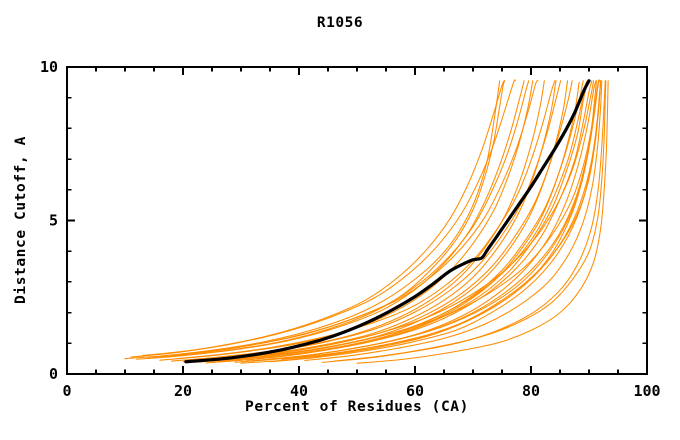 The image size is (680, 440). Describe the element at coordinates (340, 23) in the screenshot. I see `chart-title: R1056` at that location.